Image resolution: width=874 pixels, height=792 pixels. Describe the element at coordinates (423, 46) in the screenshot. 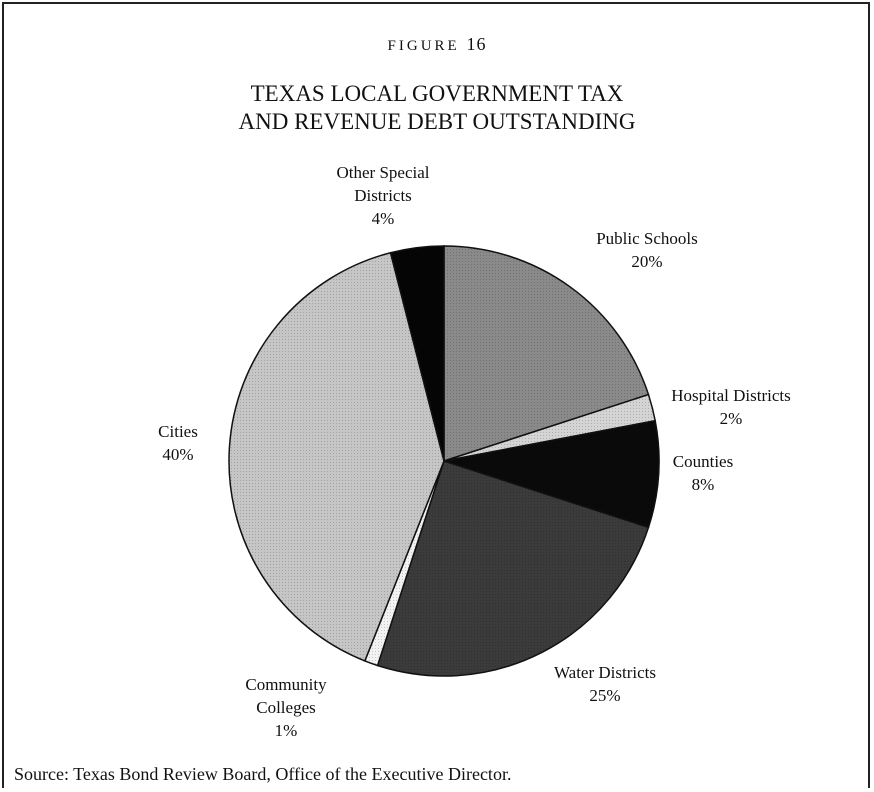

I see `figure-label-text: FIGURE` at that location.